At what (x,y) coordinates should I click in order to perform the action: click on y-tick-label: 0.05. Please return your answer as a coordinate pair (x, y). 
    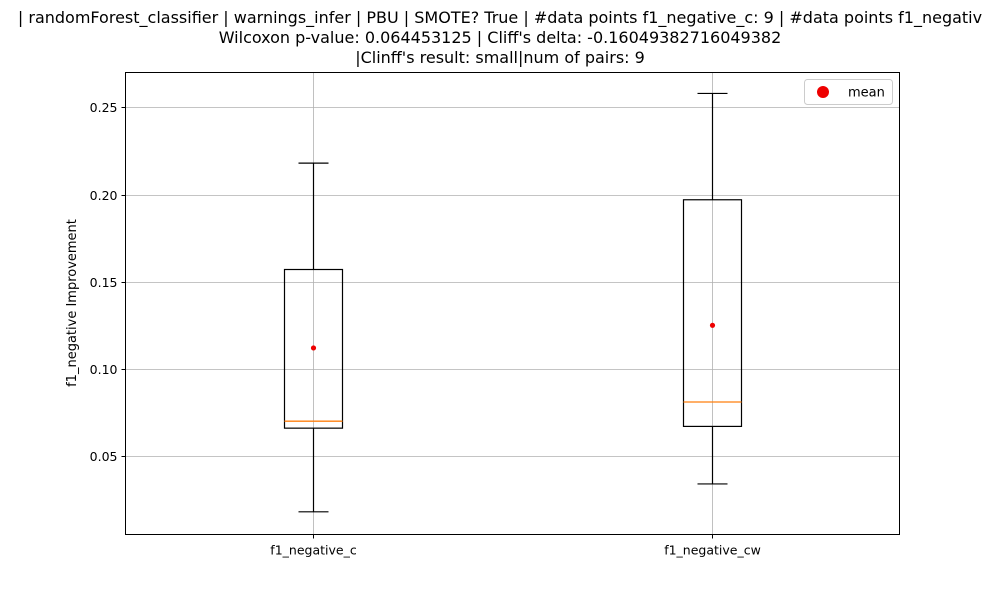
    Looking at the image, I should click on (104, 456).